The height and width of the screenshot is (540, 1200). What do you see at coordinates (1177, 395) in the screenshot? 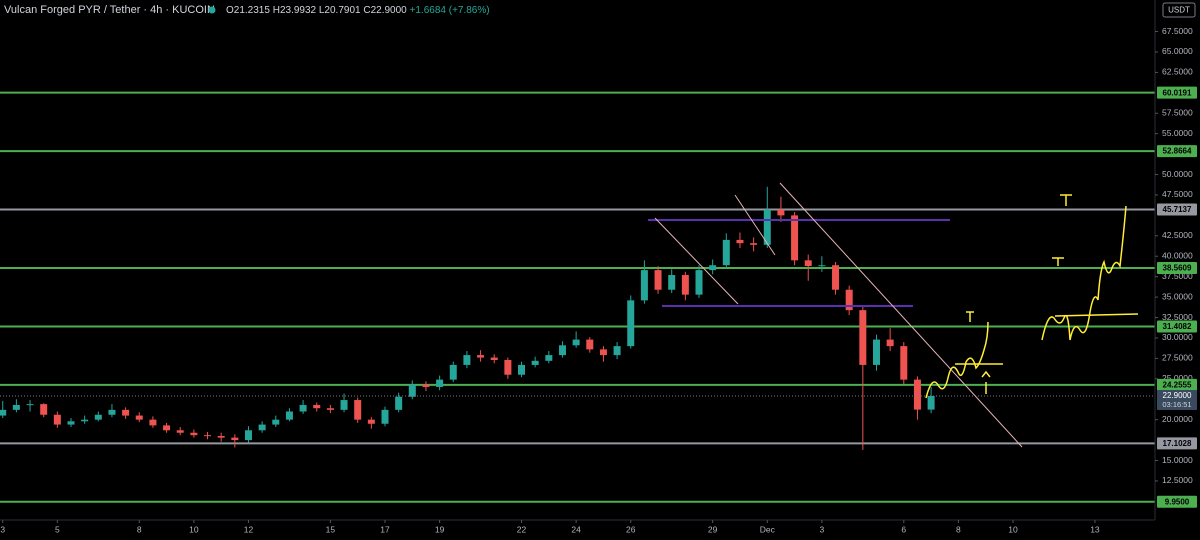
I see `last-price-label: 22.9000` at bounding box center [1177, 395].